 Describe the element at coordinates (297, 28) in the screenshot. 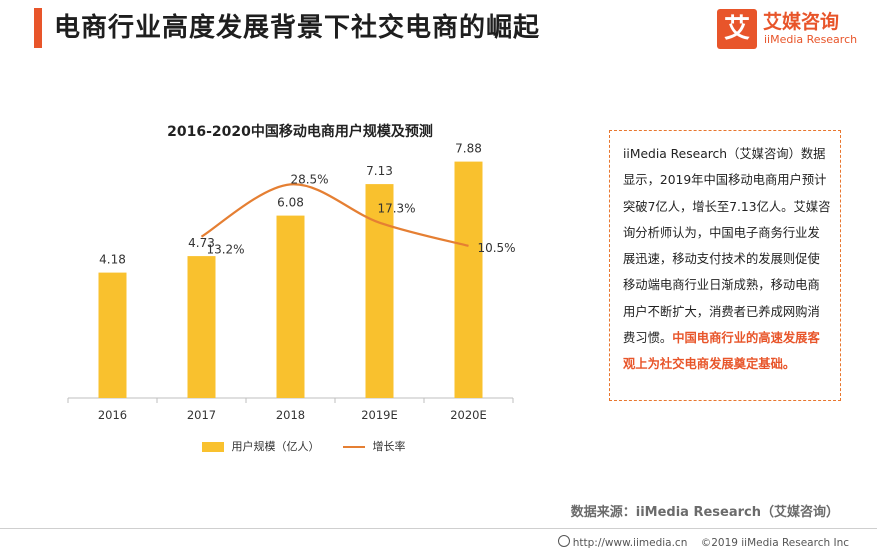

I see `page-title: 电商行业高度发展背景下社交电商的崛起` at that location.